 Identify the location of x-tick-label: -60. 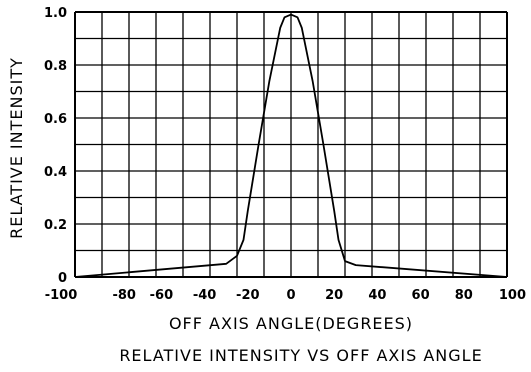
(162, 295).